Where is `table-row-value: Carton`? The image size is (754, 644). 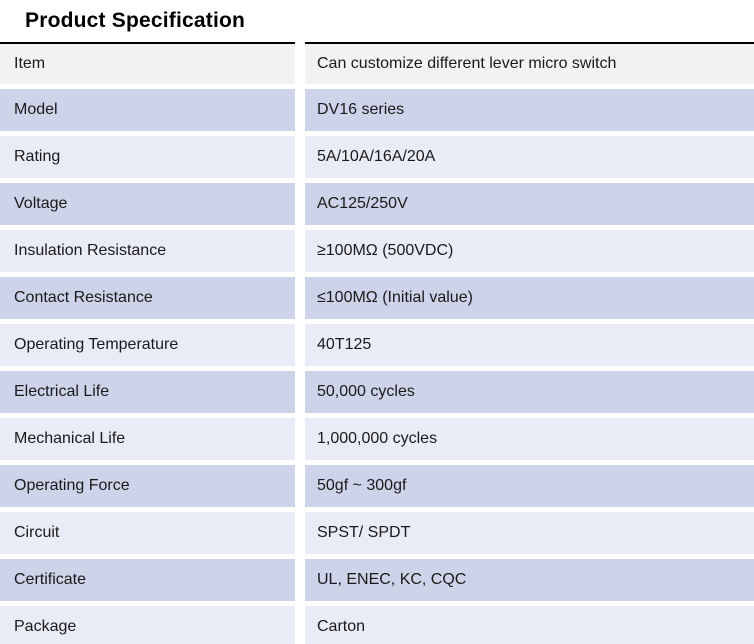 table-row-value: Carton is located at coordinates (529, 625).